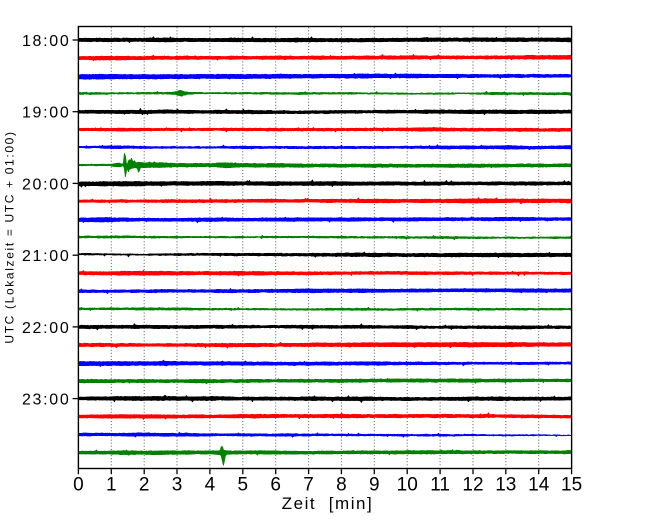 The height and width of the screenshot is (520, 650). I want to click on svg-text: 13, so click(505, 485).